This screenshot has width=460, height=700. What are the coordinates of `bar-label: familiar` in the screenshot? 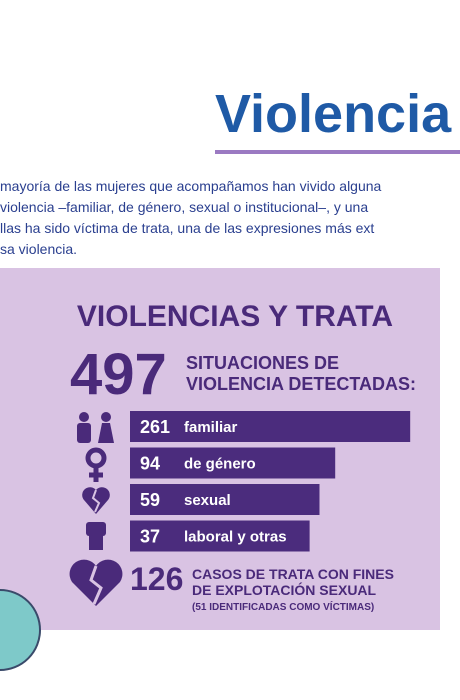 It's located at (211, 427).